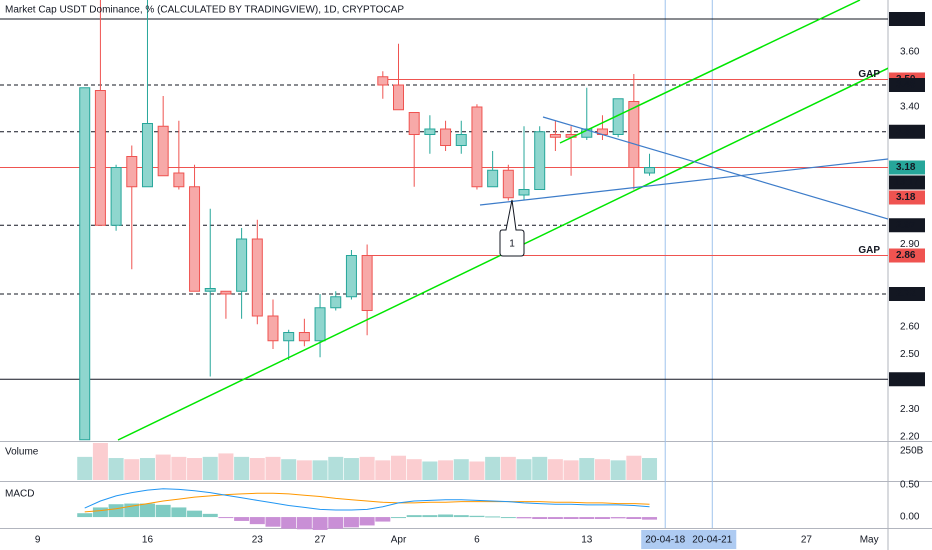  I want to click on date-marker-label: 20-04-21, so click(712, 540).